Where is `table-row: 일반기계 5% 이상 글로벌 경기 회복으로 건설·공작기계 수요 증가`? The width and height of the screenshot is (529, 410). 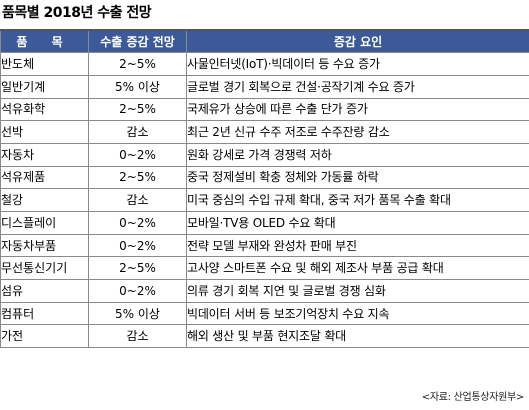
table-row: 일반기계 5% 이상 글로벌 경기 회복으로 건설·공작기계 수요 증가 is located at coordinates (264, 86).